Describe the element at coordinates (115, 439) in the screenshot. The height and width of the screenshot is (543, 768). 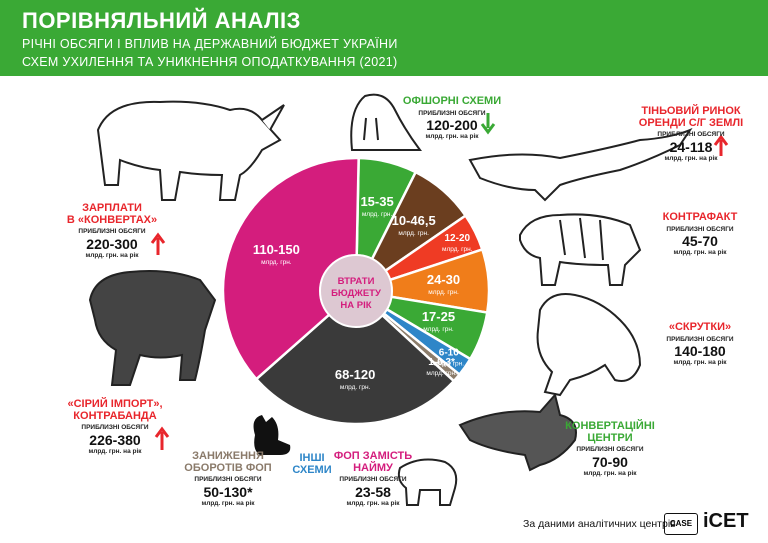
I see `range-value: 226-380` at that location.